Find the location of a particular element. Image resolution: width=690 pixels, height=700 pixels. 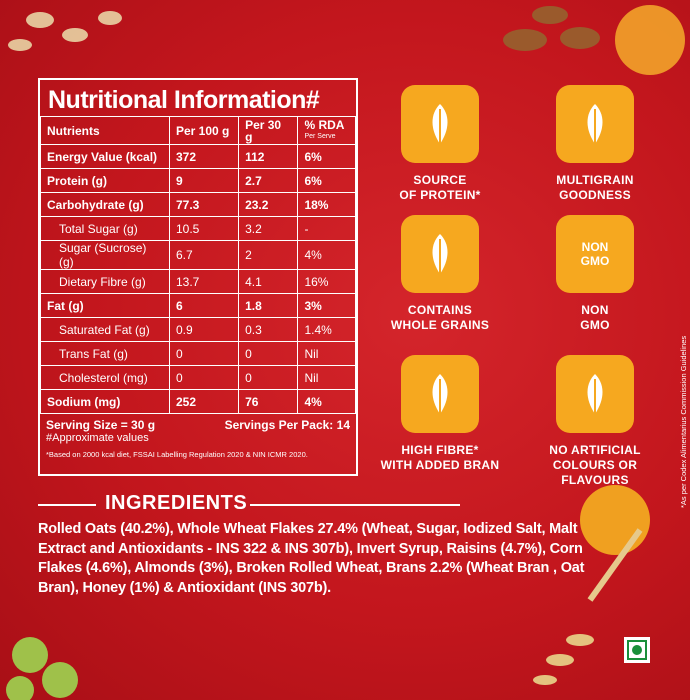

nutrient-row: Trans Fat (g) 0 0 Nil is located at coordinates (198, 353).